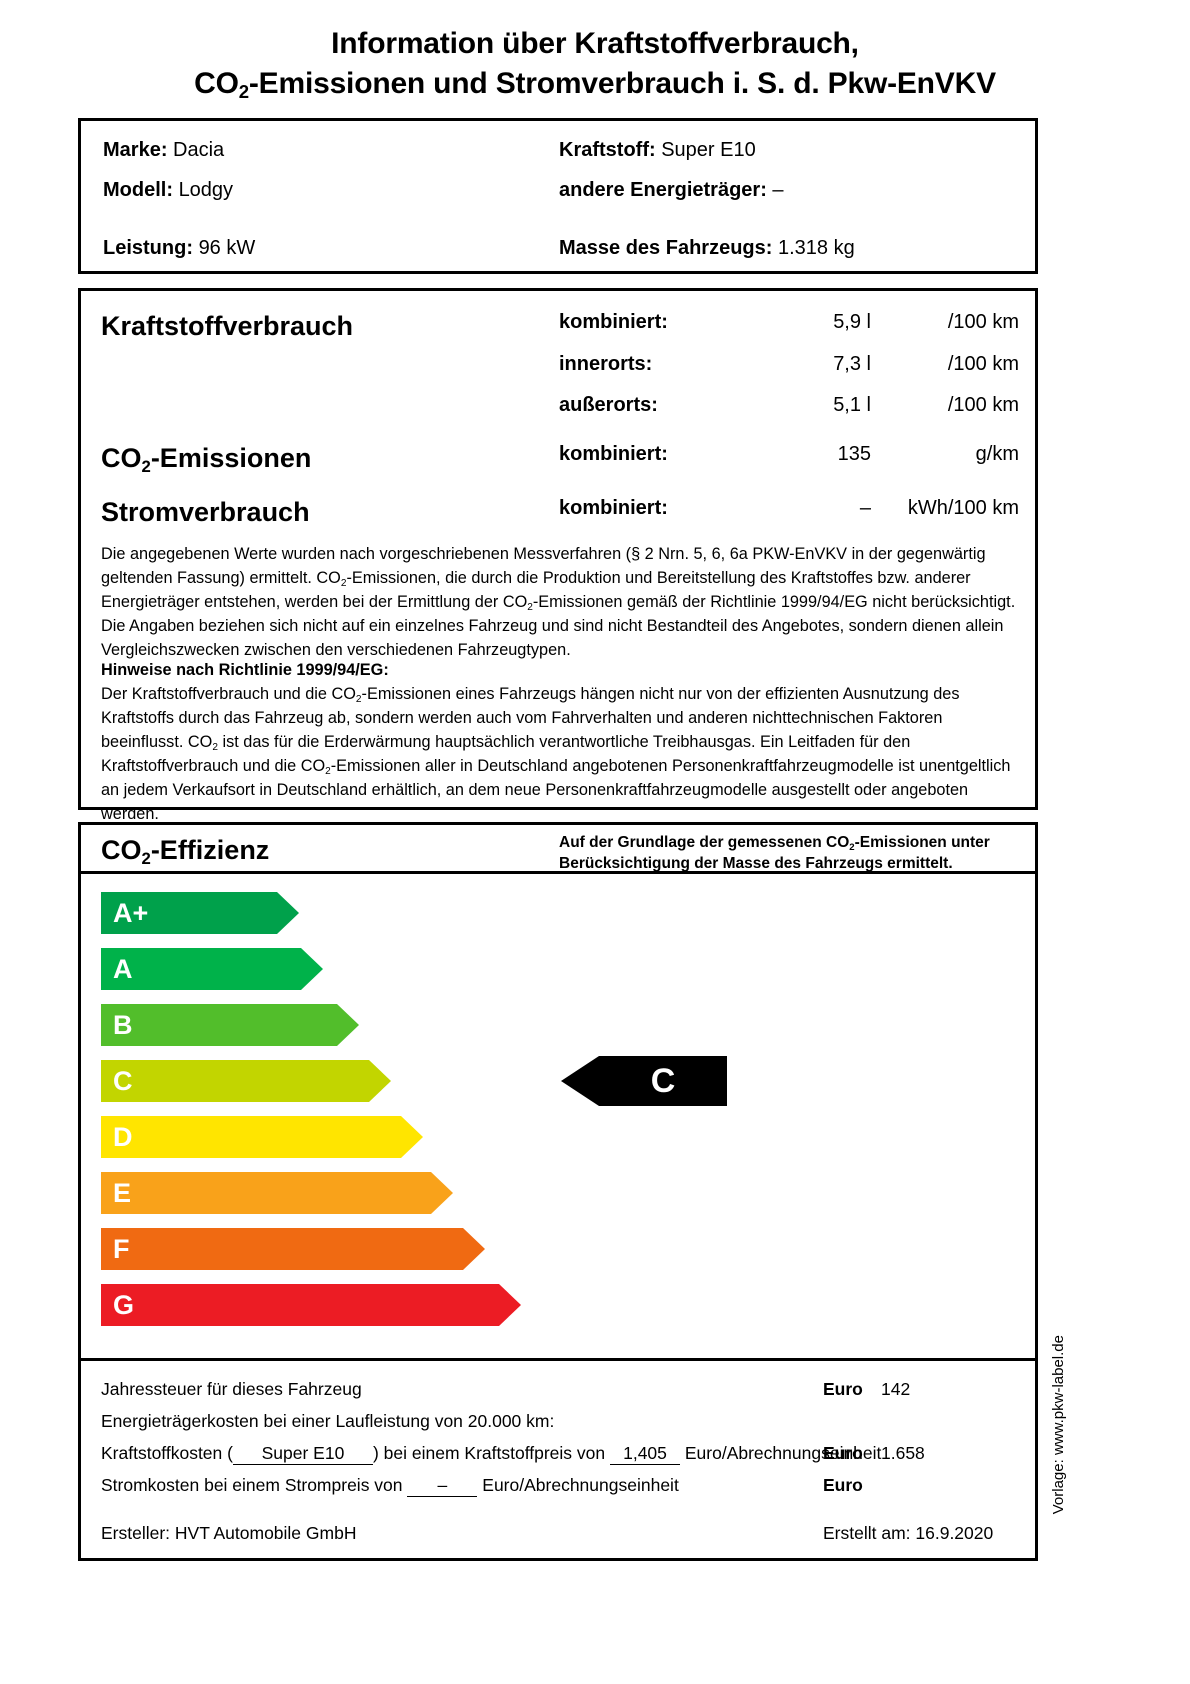  Describe the element at coordinates (903, 1453) in the screenshot. I see `fuel-cost-value: 1.658` at that location.